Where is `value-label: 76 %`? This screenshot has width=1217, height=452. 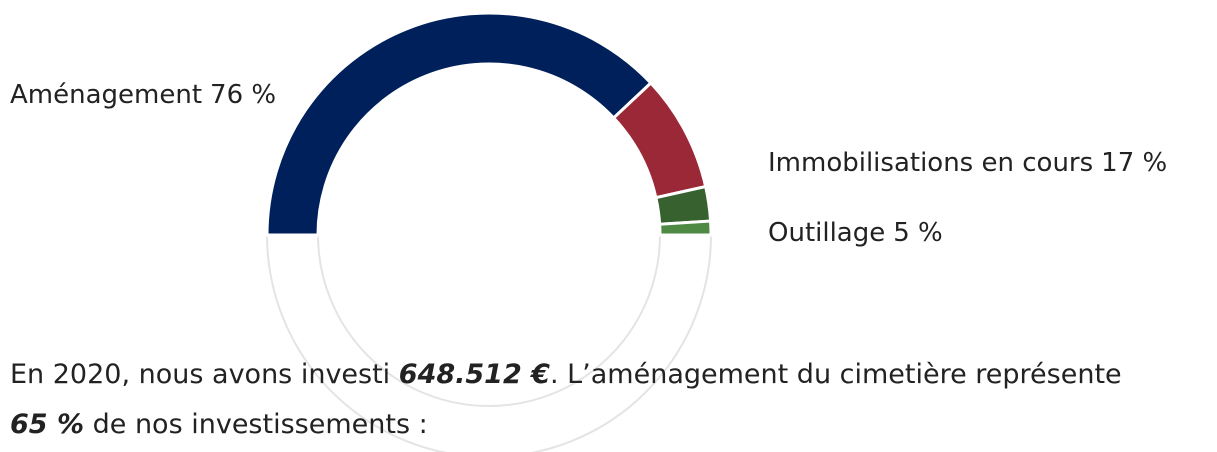 value-label: 76 % is located at coordinates (243, 95).